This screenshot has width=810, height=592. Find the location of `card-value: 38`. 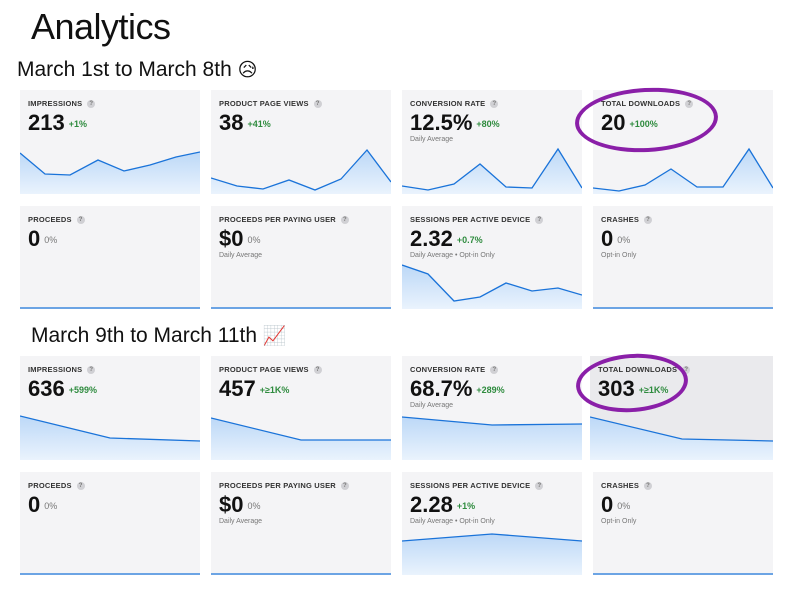

card-value: 38 is located at coordinates (231, 122).